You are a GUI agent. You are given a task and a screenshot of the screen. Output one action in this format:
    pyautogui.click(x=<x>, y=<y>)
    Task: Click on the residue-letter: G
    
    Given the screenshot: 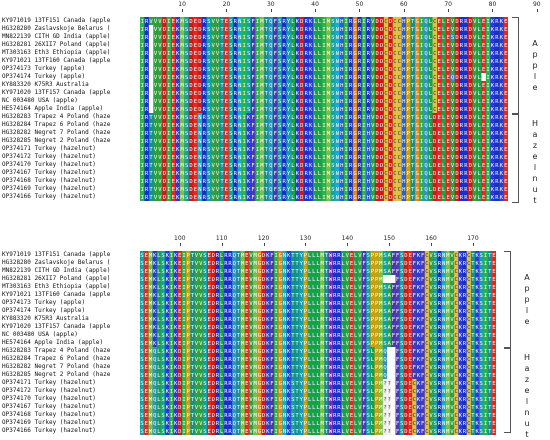 What is the action you would take?
    pyautogui.click(x=416, y=30)
    